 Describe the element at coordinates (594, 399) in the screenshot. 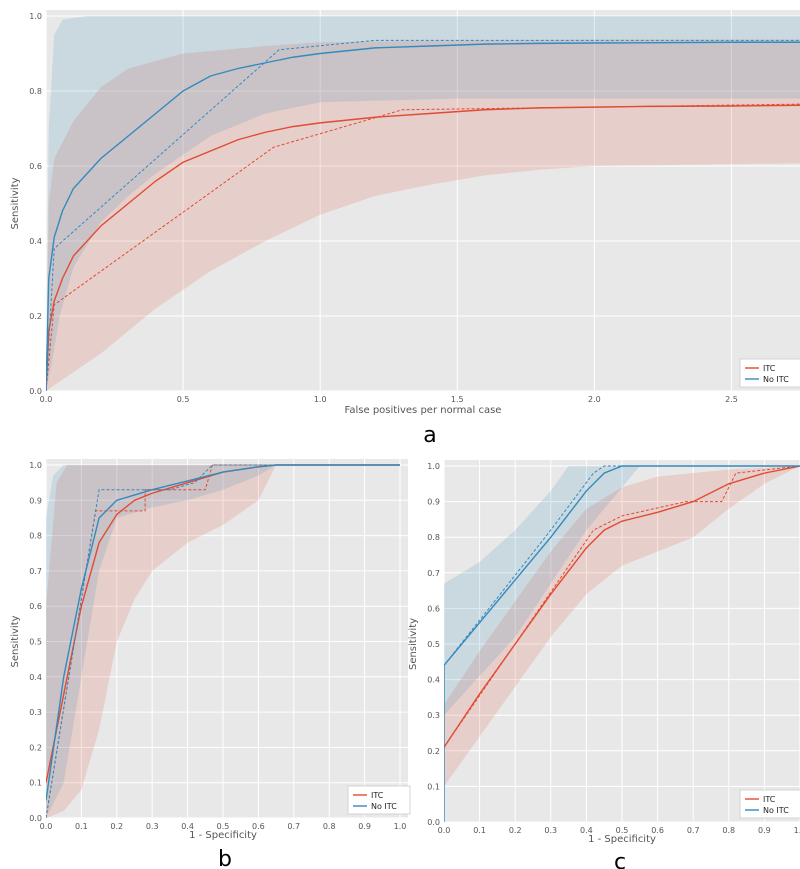

I see `x-tick-label: 2.0` at that location.